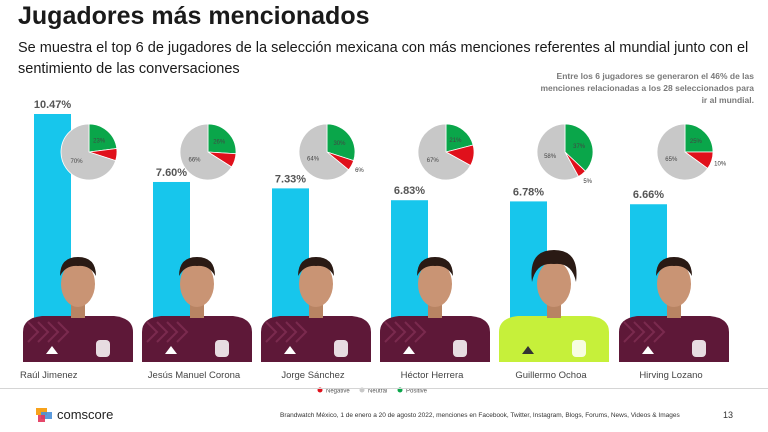 The height and width of the screenshot is (432, 768). I want to click on pie-label-positive-guillermo-ochoa: 37%, so click(579, 147).